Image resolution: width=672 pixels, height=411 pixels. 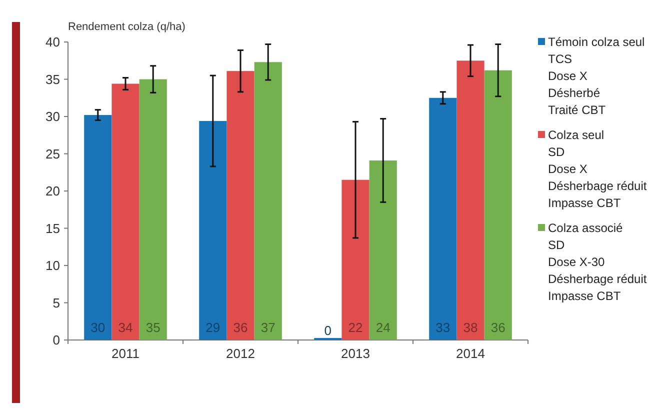 I want to click on data-label: 33, so click(x=443, y=327).